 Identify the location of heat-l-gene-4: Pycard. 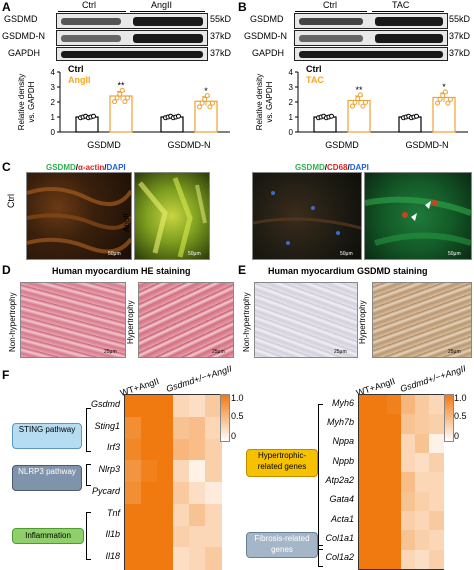
(105, 490).